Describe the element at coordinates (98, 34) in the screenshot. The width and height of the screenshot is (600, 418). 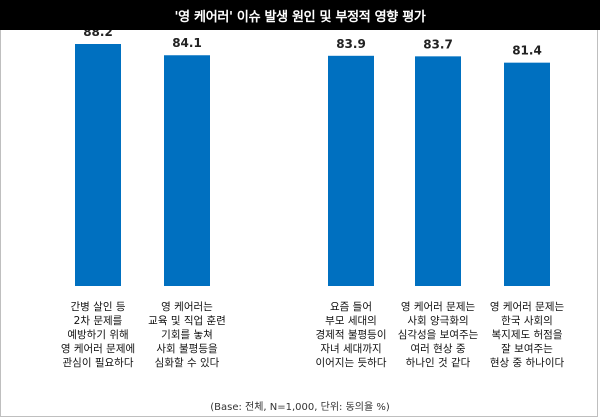
I see `value-label-1: 88.2` at that location.